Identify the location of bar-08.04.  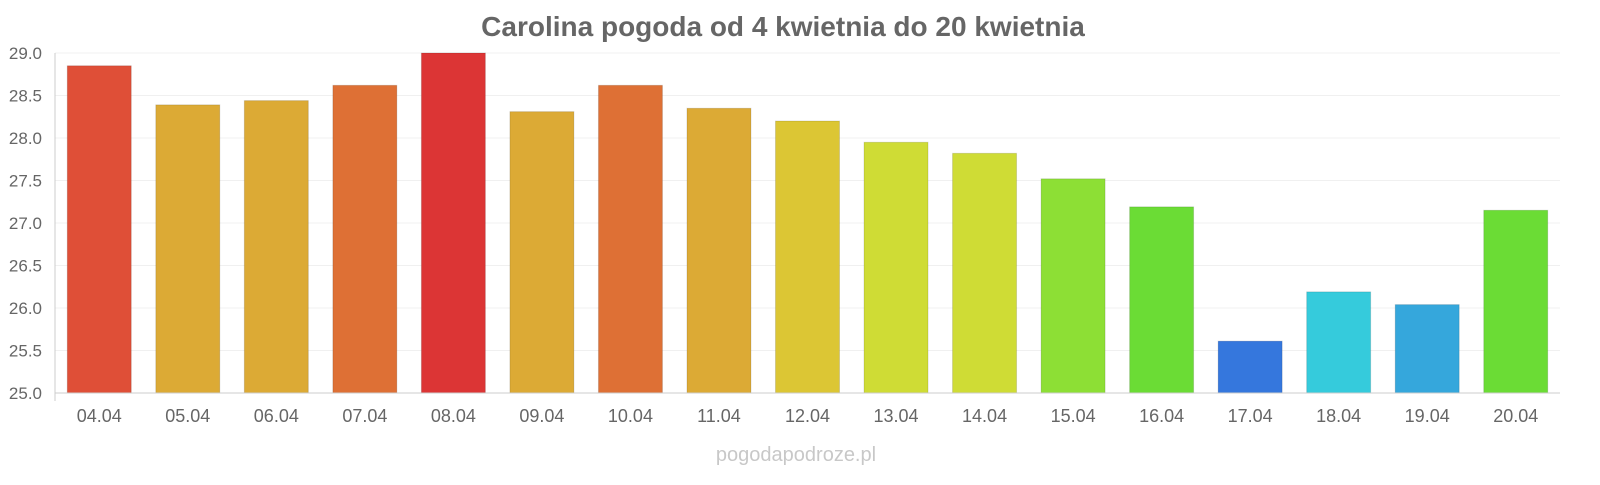
(453, 223).